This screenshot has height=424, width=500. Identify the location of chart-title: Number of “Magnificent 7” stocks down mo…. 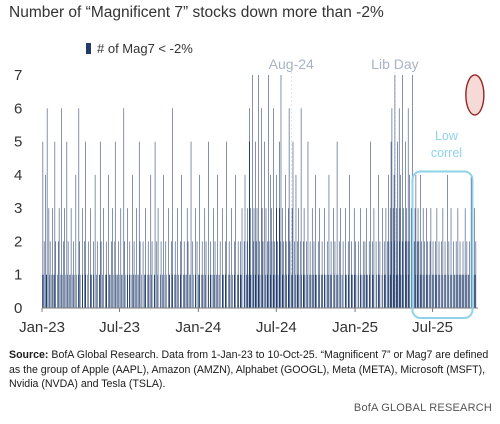
(196, 12).